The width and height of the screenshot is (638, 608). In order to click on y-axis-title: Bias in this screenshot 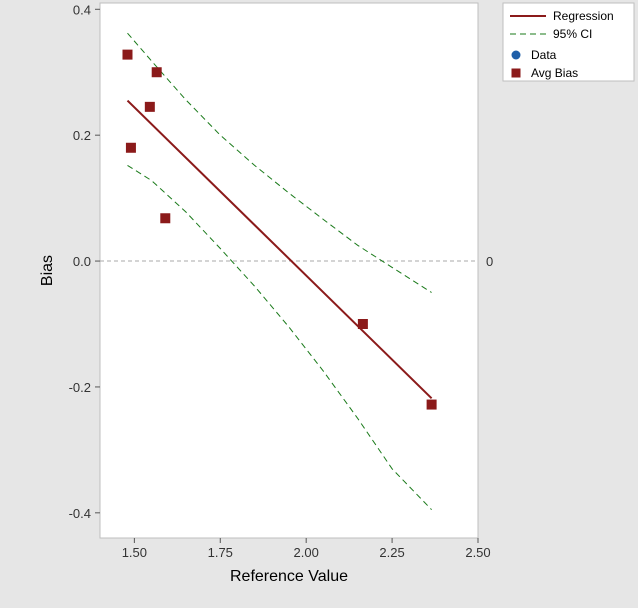, I will do `click(47, 270)`.